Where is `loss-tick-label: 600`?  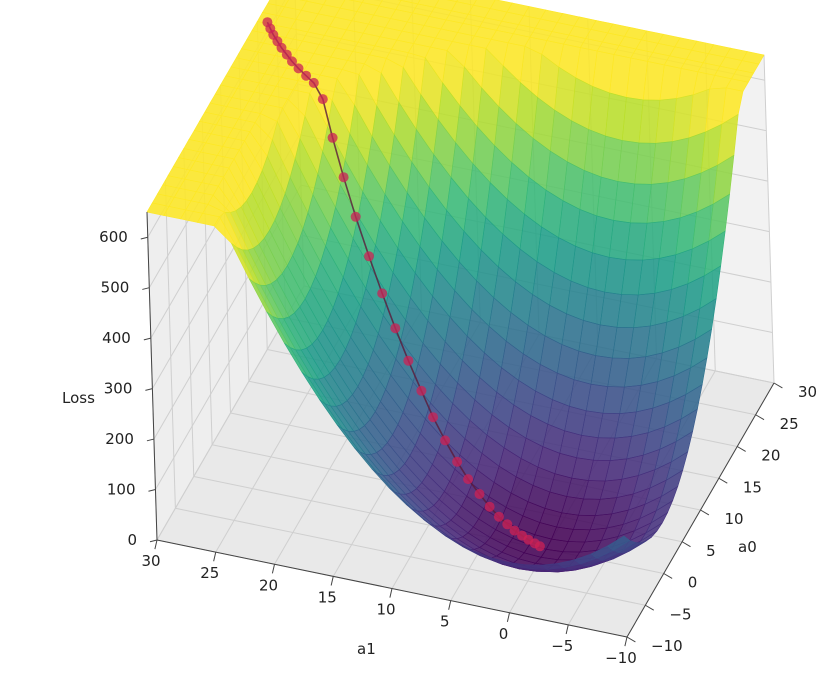
loss-tick-label: 600 is located at coordinates (113, 237).